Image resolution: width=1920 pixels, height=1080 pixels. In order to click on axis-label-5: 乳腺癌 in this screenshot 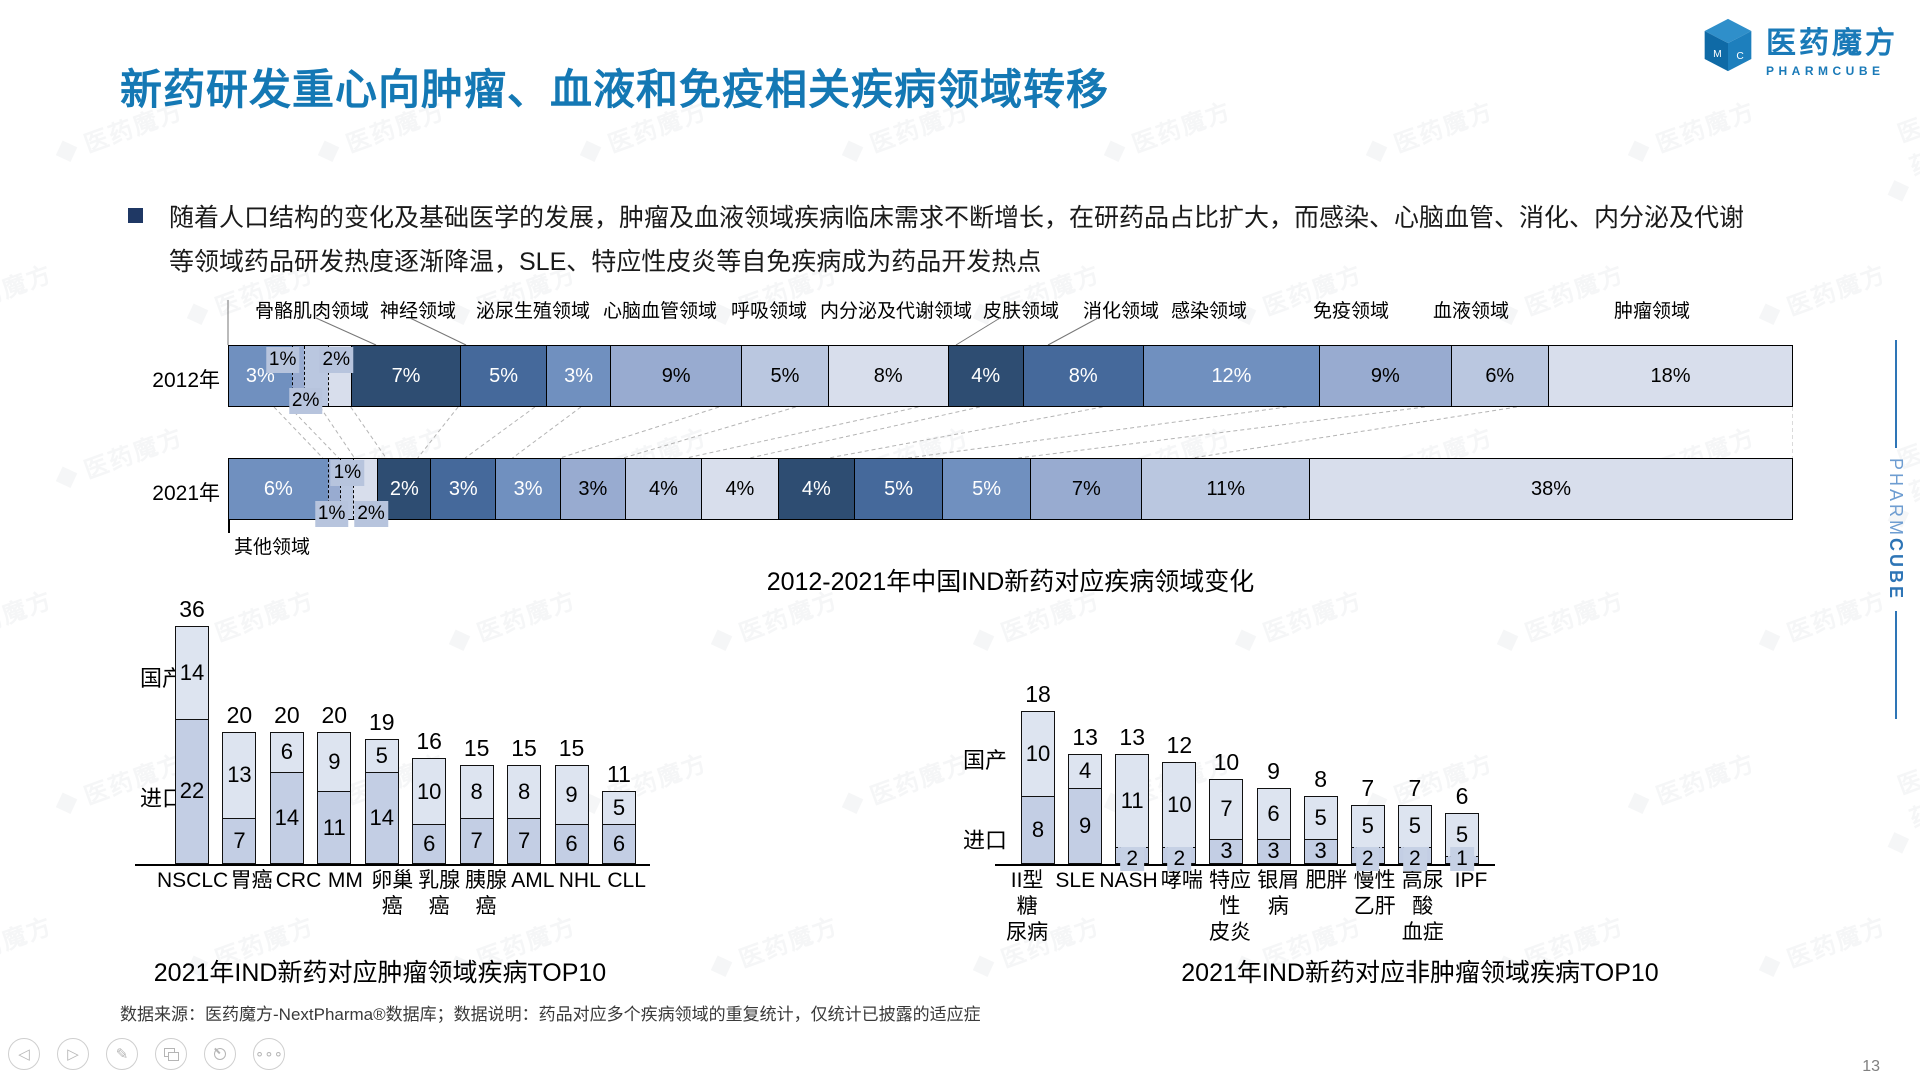, I will do `click(439, 893)`.